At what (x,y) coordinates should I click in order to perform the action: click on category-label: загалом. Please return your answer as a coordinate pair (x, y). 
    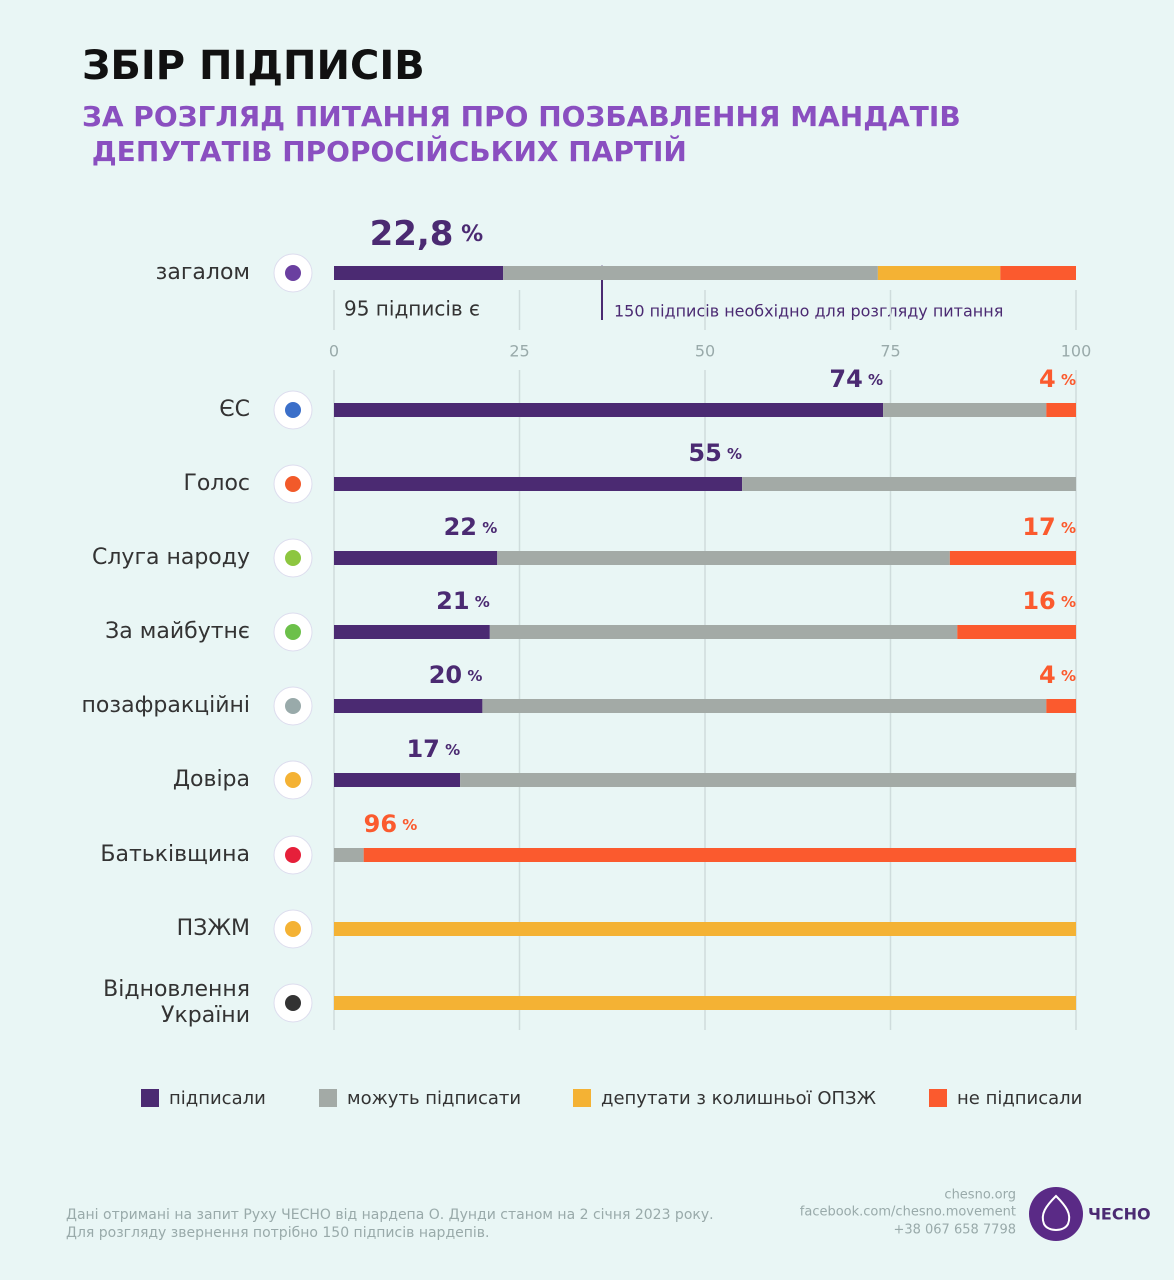
    Looking at the image, I should click on (203, 272).